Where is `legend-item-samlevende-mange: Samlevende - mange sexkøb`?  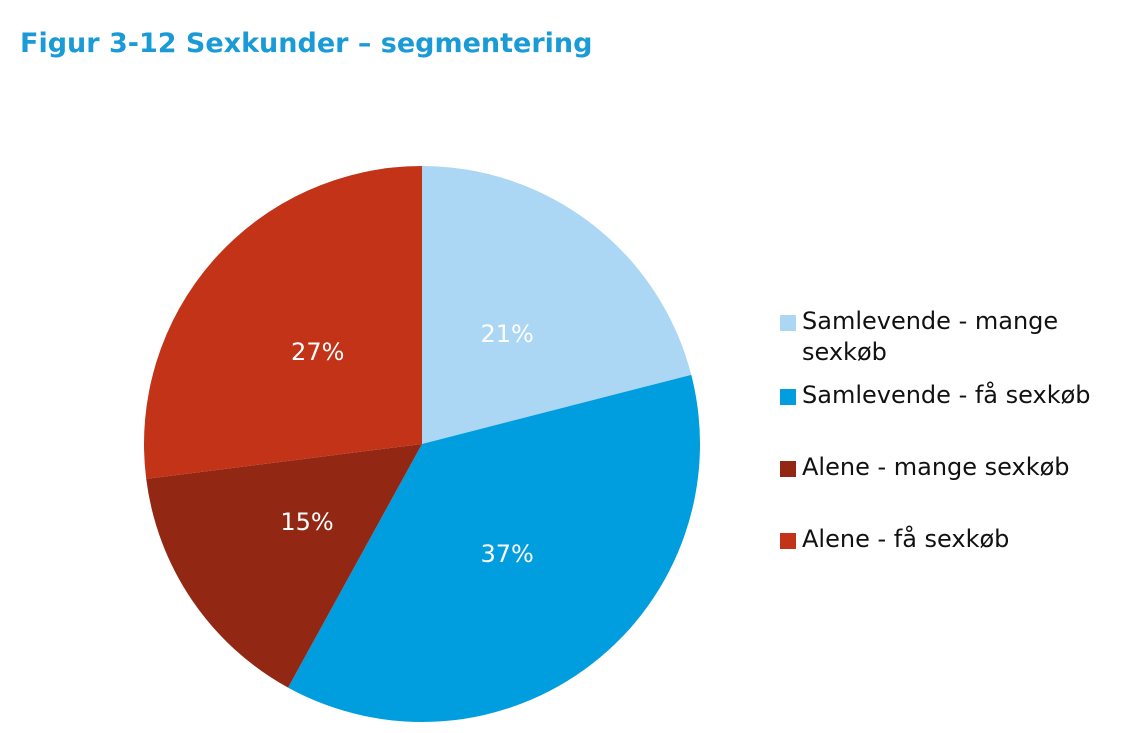 legend-item-samlevende-mange: Samlevende - mange sexkøb is located at coordinates (955, 337).